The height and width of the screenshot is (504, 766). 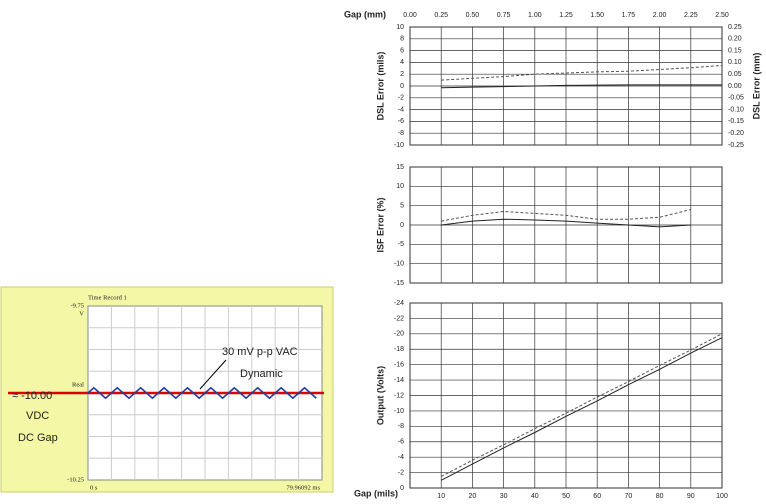 I want to click on series-label: Real, so click(x=78, y=384).